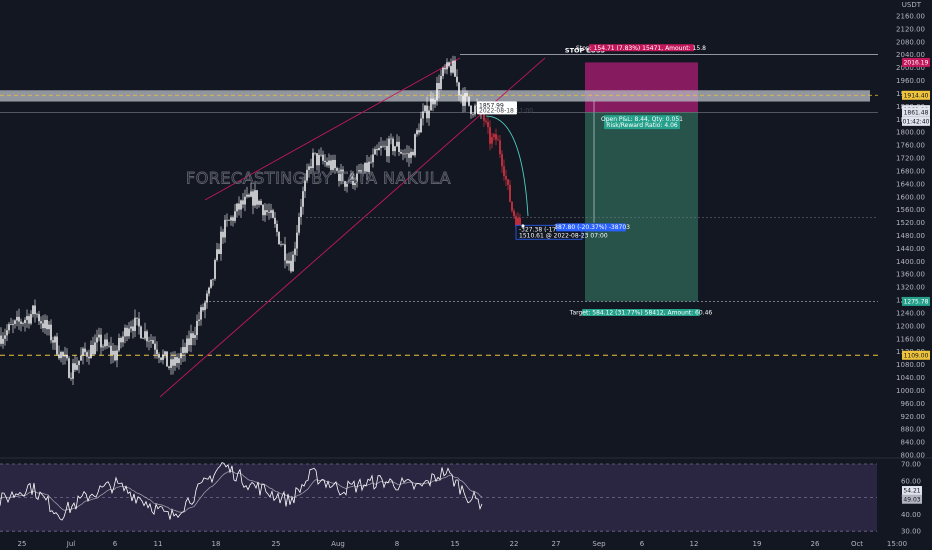 The height and width of the screenshot is (550, 932). I want to click on countdown-tag-box, so click(916, 121).